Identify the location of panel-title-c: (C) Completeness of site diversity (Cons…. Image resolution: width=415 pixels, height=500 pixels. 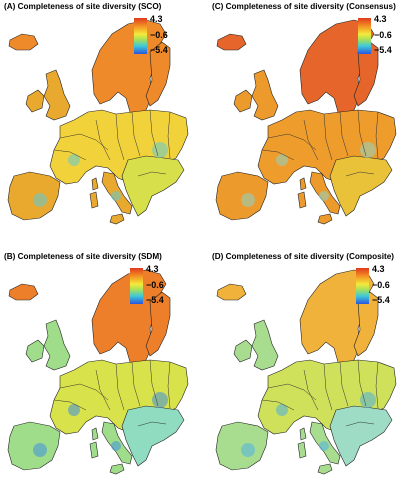
(304, 6).